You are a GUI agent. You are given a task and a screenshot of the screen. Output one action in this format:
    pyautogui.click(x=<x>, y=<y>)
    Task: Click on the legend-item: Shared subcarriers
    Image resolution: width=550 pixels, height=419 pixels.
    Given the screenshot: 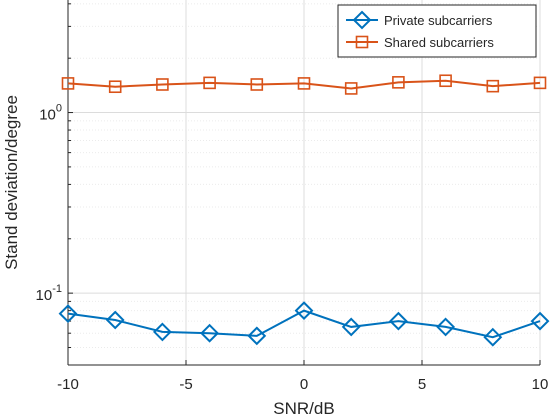 What is the action you would take?
    pyautogui.click(x=420, y=42)
    